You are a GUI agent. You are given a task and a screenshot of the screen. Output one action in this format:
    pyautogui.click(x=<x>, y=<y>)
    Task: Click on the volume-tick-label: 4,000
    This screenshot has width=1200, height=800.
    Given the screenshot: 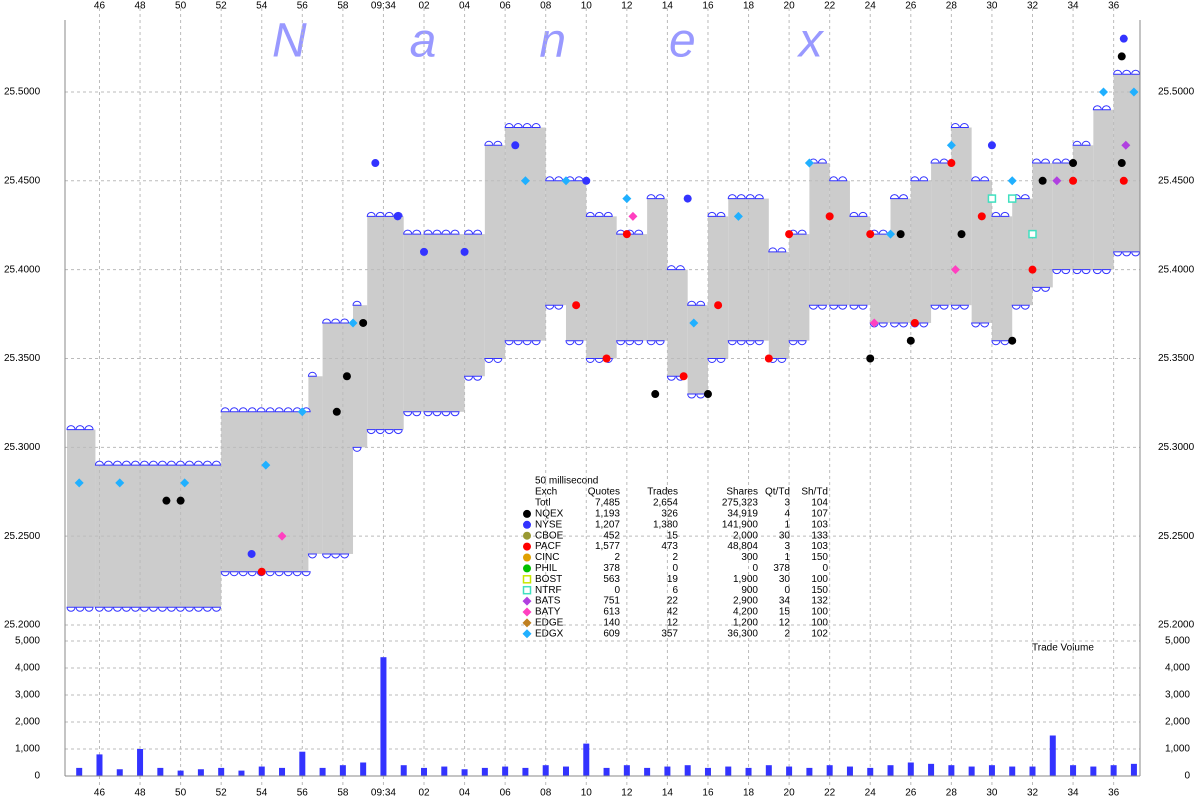 What is the action you would take?
    pyautogui.click(x=1177, y=668)
    